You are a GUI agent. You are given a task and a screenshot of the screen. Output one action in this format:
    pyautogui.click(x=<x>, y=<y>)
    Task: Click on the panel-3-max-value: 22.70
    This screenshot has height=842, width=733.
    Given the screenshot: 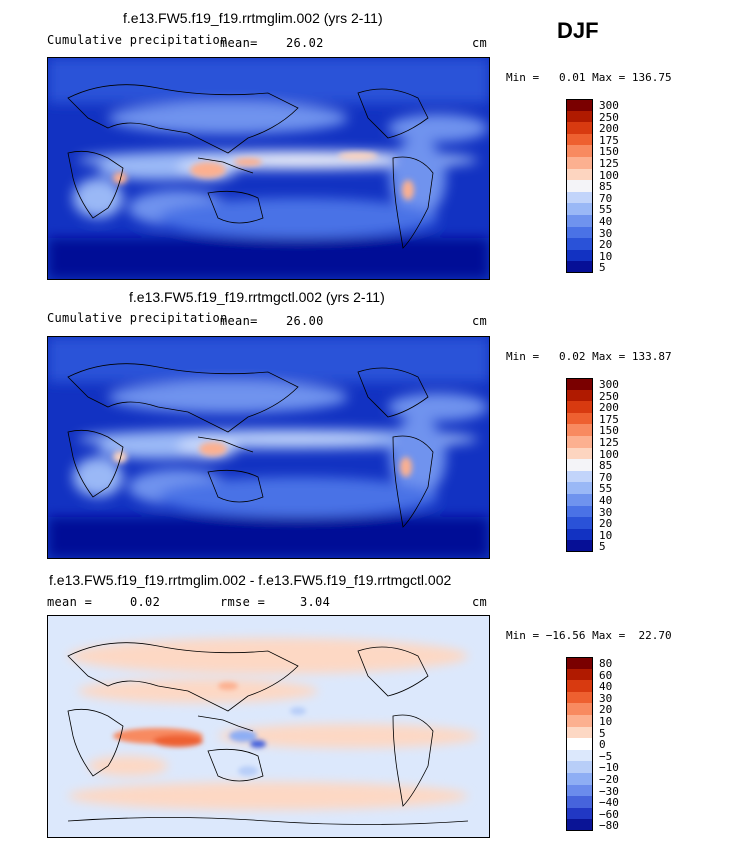 What is the action you would take?
    pyautogui.click(x=655, y=635)
    